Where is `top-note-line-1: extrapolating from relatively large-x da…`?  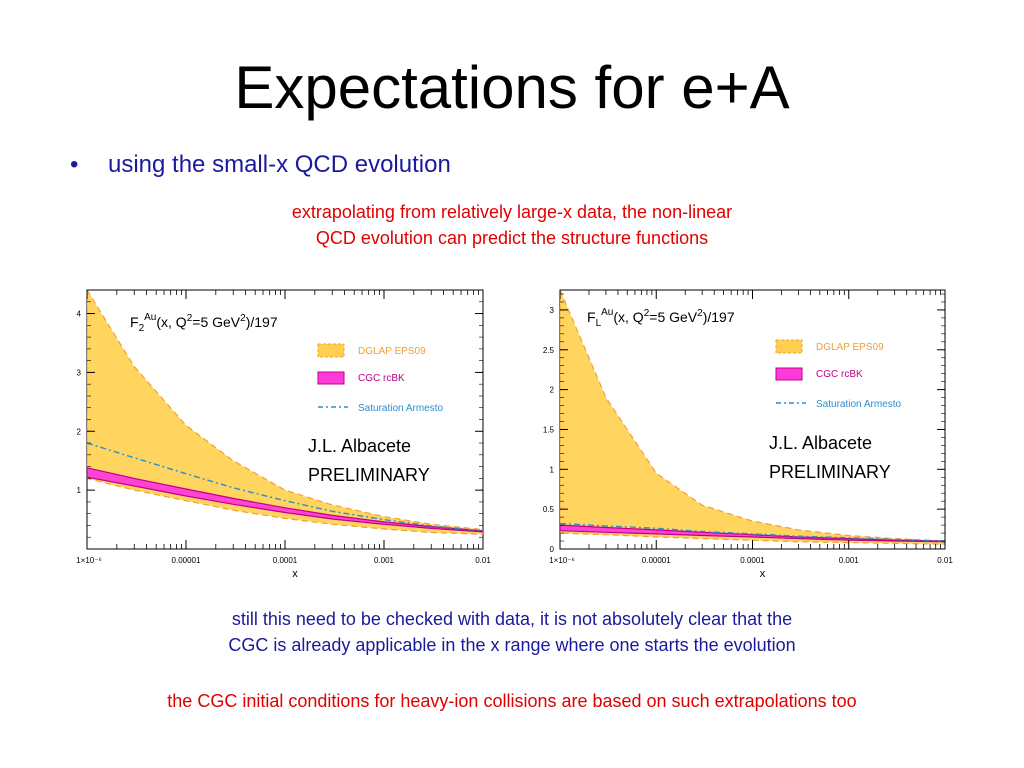 top-note-line-1: extrapolating from relatively large-x da… is located at coordinates (512, 212).